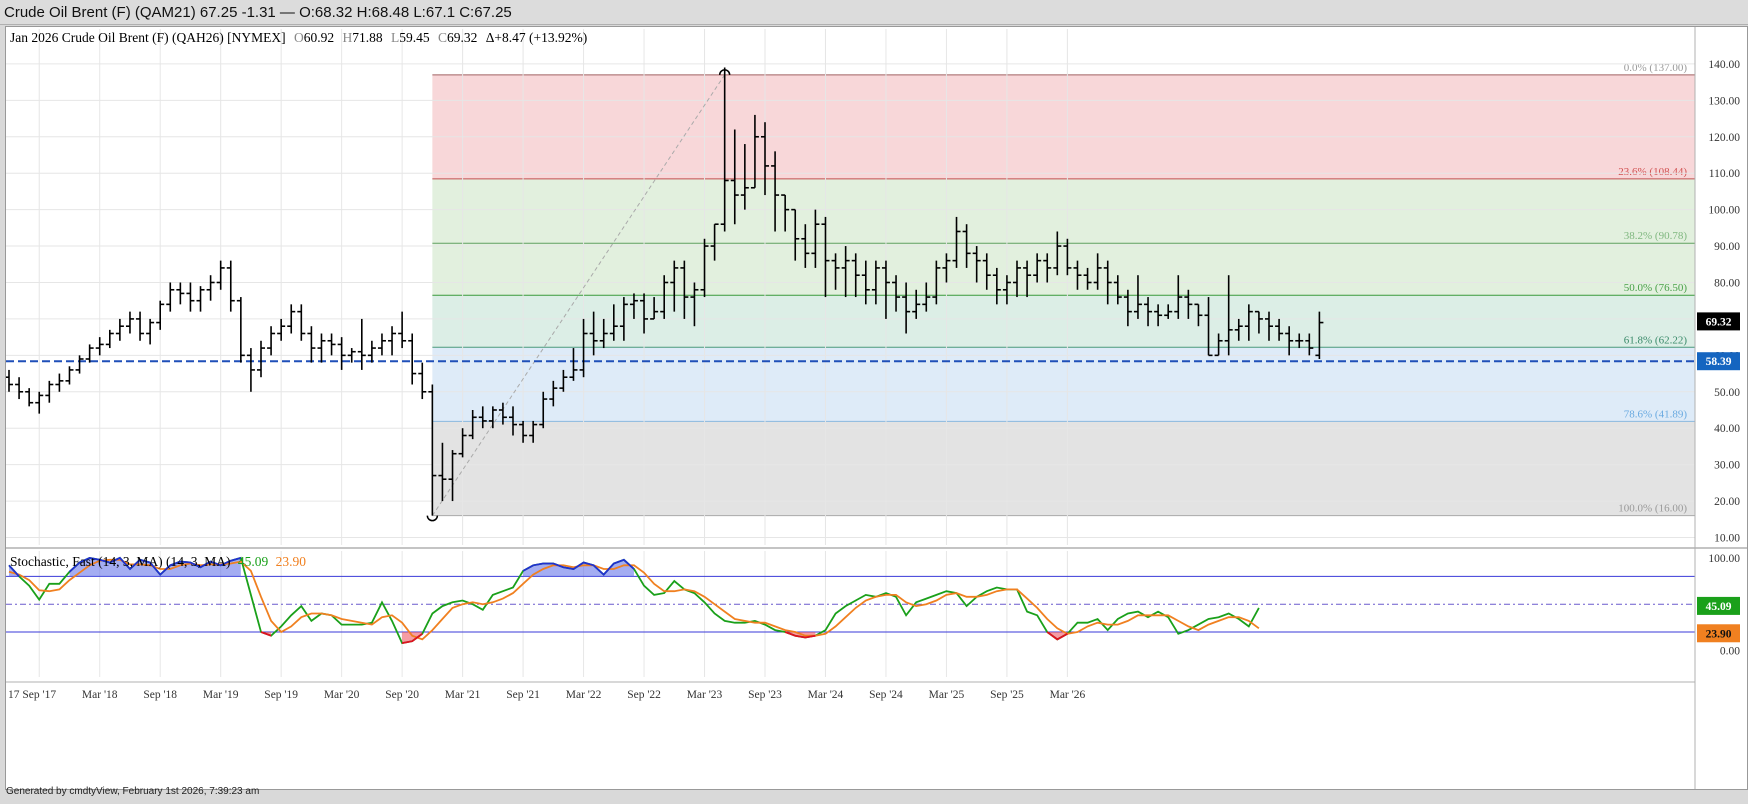  What do you see at coordinates (281, 695) in the screenshot?
I see `time-axis-tick-label: Sep '19` at bounding box center [281, 695].